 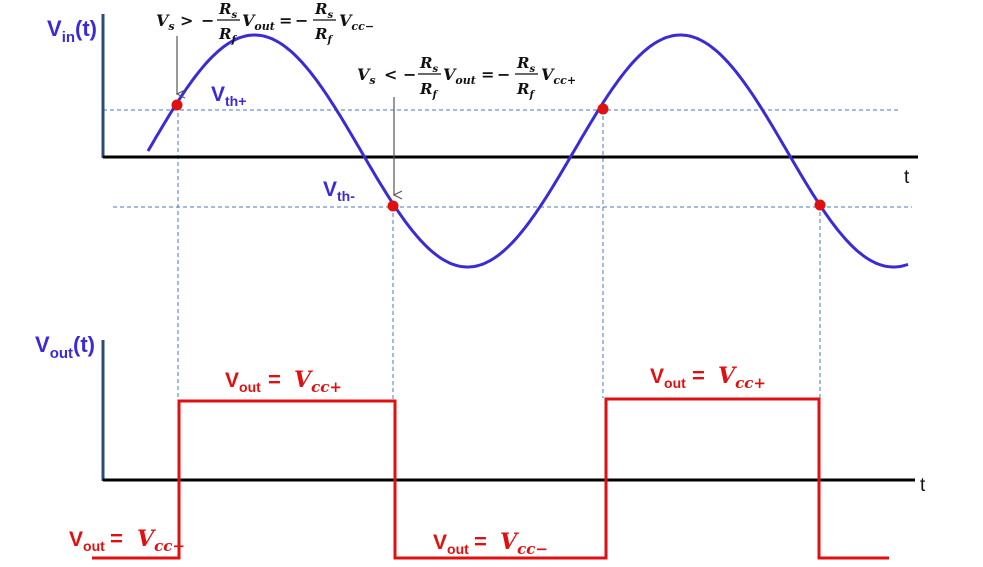 What do you see at coordinates (923, 485) in the screenshot?
I see `bottom-time-label: t` at bounding box center [923, 485].